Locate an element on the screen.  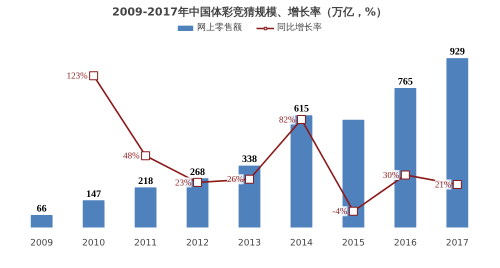
data-label: 26% is located at coordinates (235, 179).